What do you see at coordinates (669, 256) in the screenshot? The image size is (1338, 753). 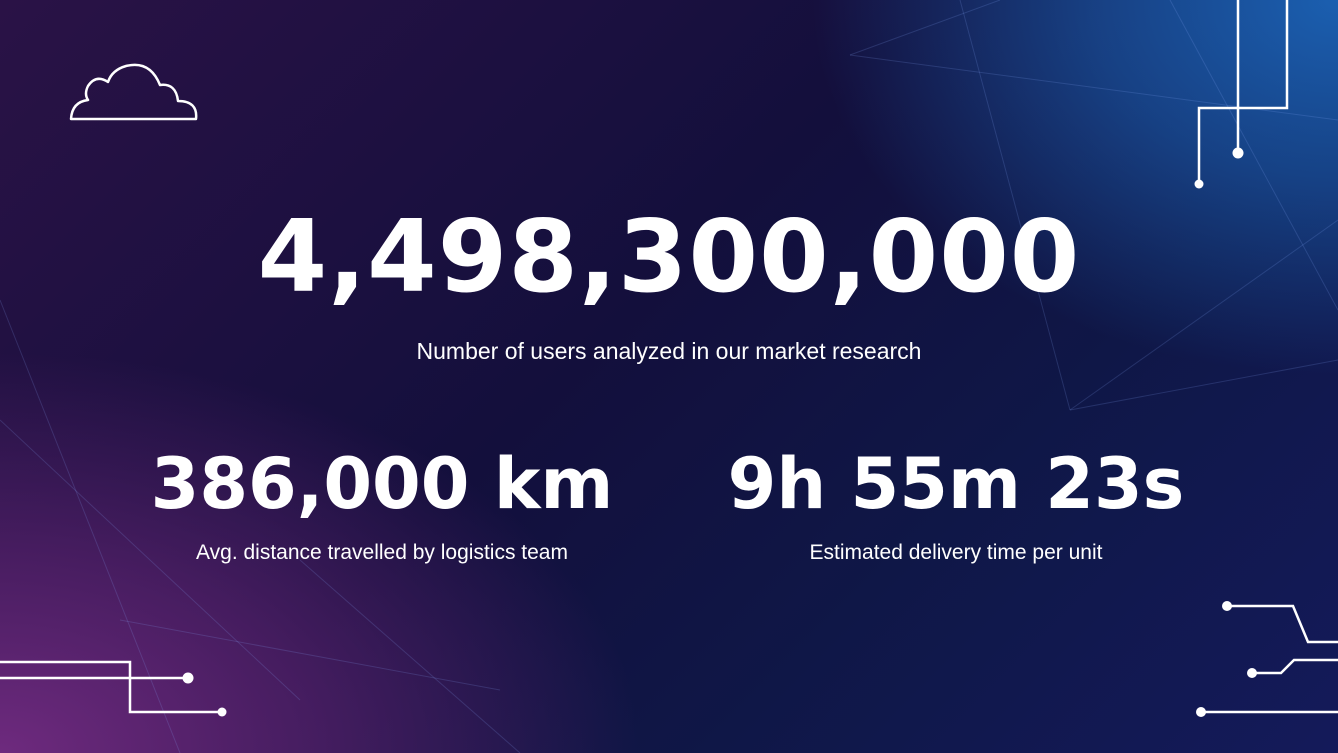 I see `main-stat-value: 4,498,300,000` at bounding box center [669, 256].